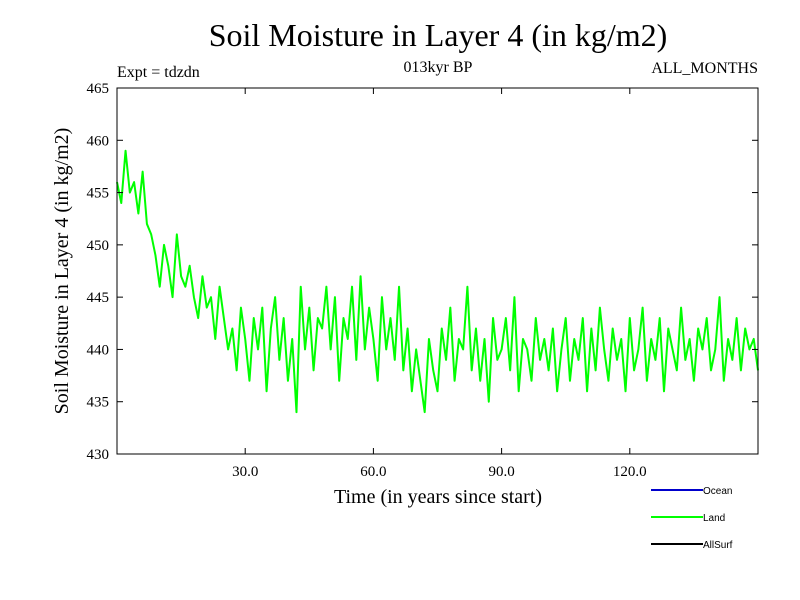 This screenshot has height=600, width=800. What do you see at coordinates (438, 497) in the screenshot?
I see `x-axis-label: Time (in years since start)` at bounding box center [438, 497].